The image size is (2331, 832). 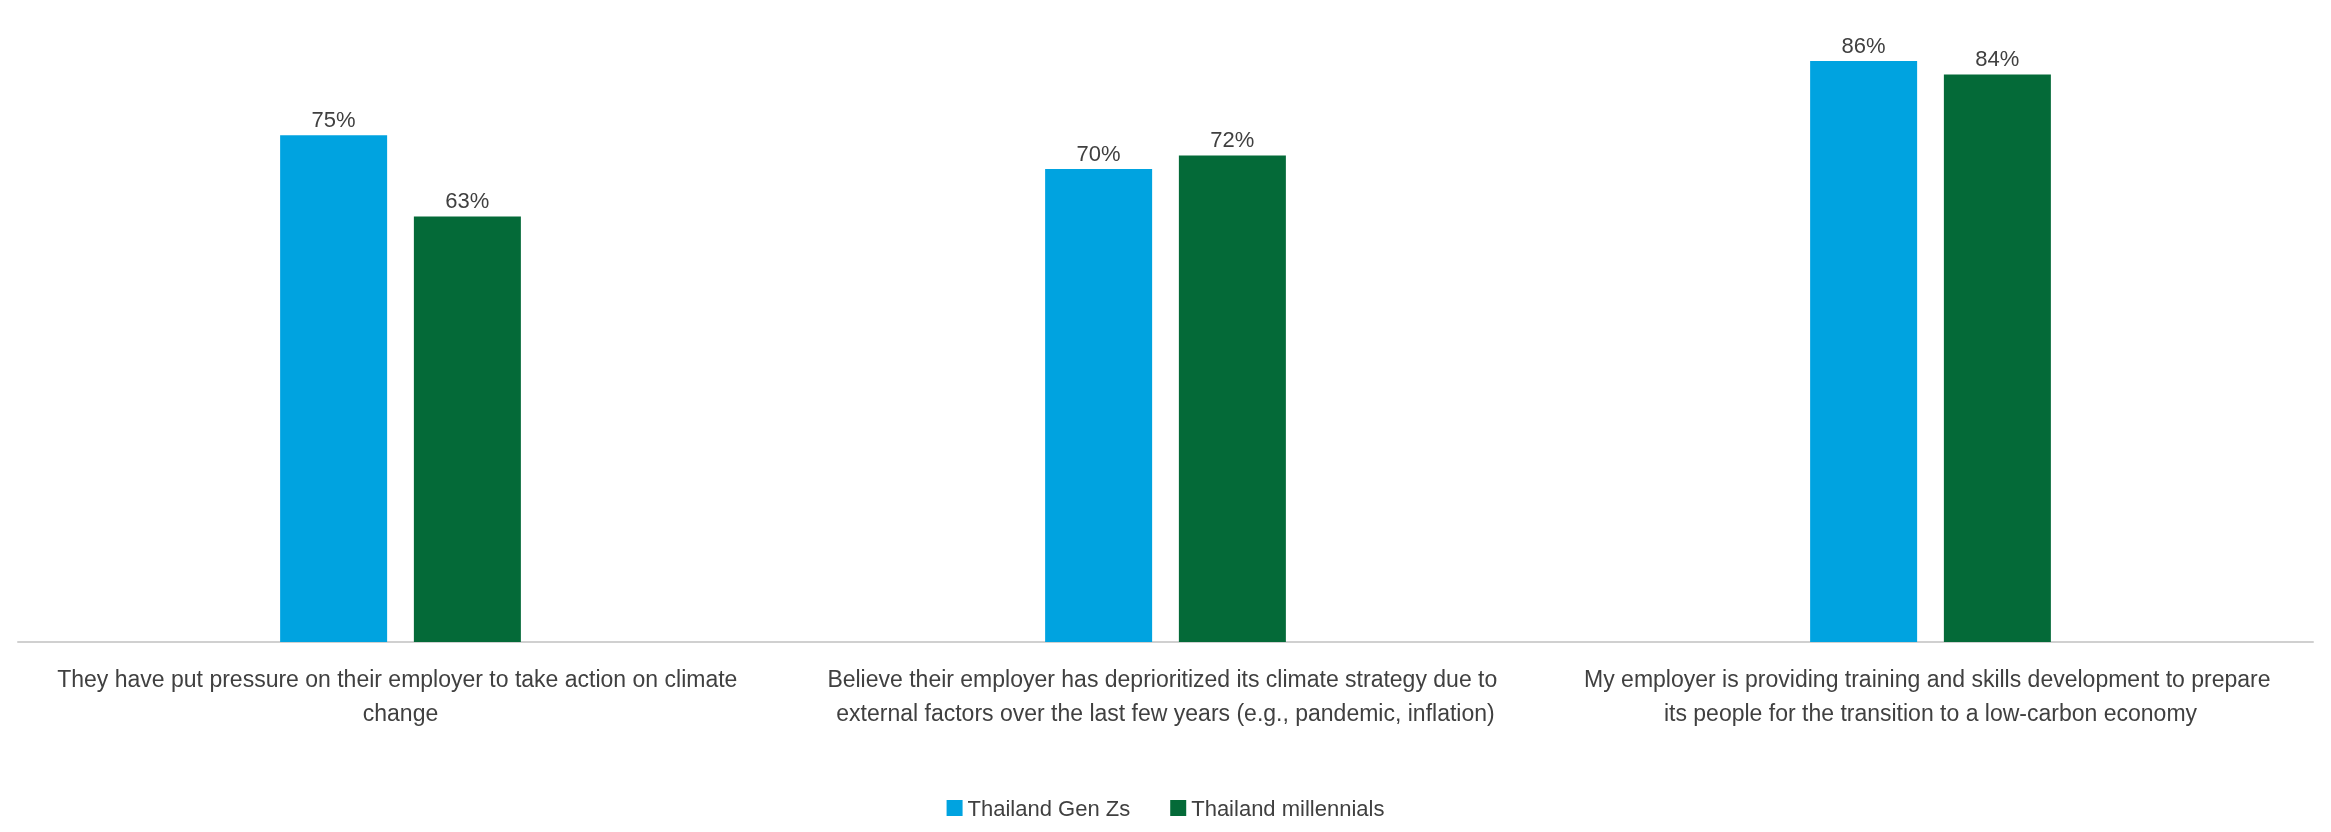 What do you see at coordinates (1997, 59) in the screenshot?
I see `data-label: 84%` at bounding box center [1997, 59].